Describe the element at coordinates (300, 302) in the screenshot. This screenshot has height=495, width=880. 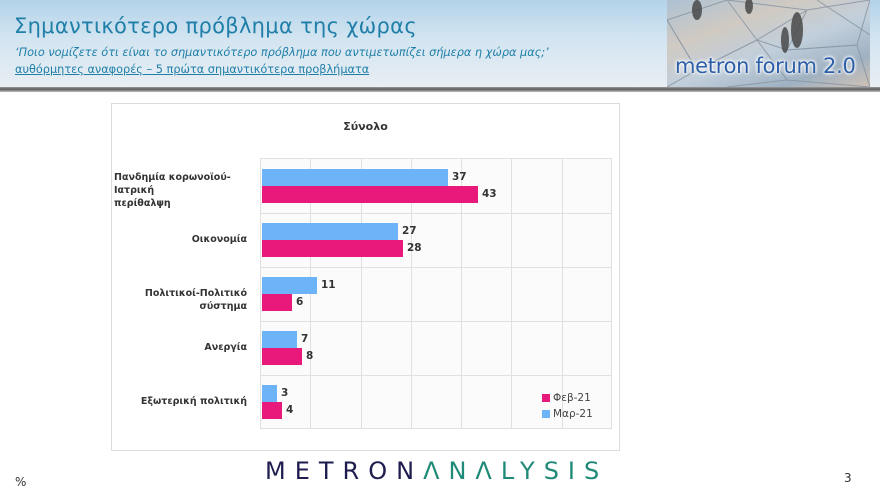
I see `data-label-feb: 6` at that location.